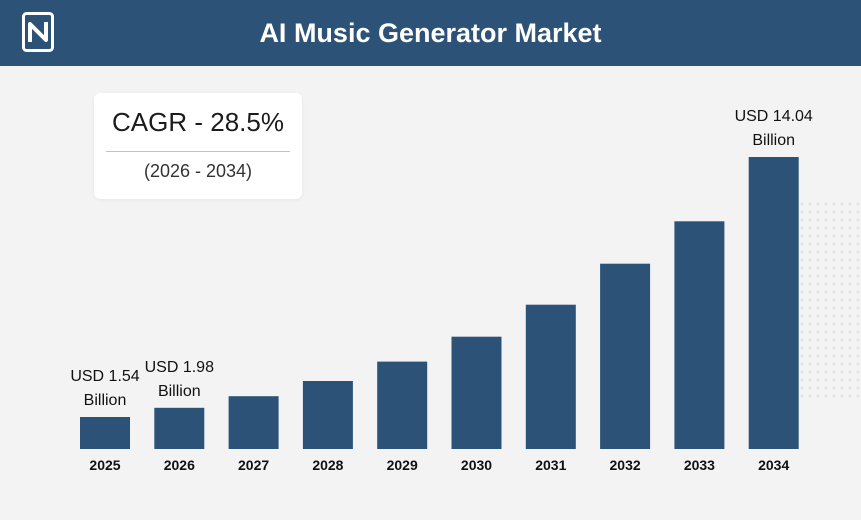 This screenshot has width=861, height=520. Describe the element at coordinates (327, 415) in the screenshot. I see `bar-2028` at that location.